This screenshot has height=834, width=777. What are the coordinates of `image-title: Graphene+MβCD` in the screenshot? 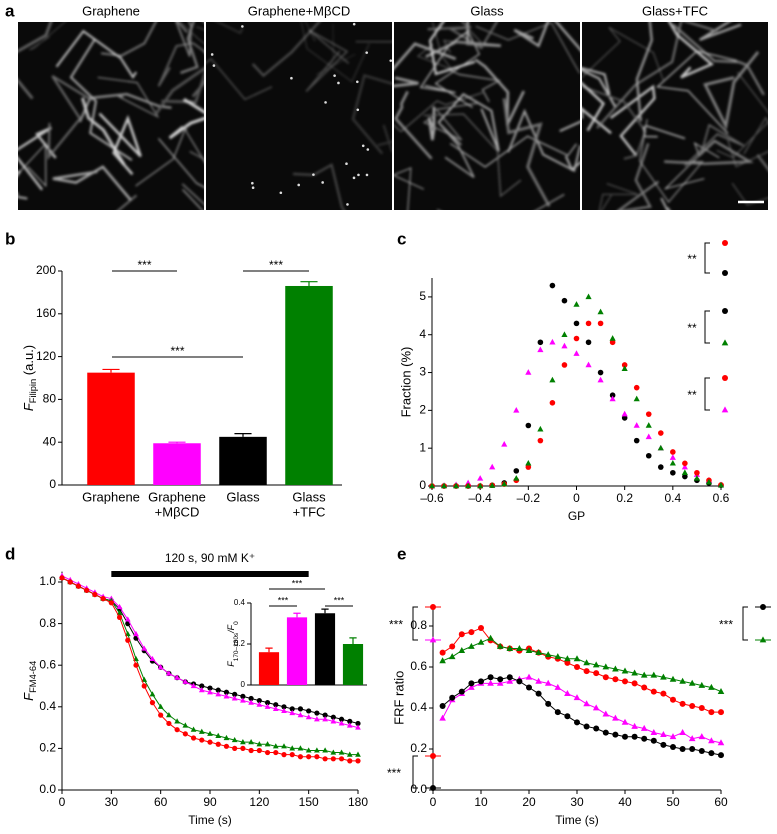 It's located at (299, 10).